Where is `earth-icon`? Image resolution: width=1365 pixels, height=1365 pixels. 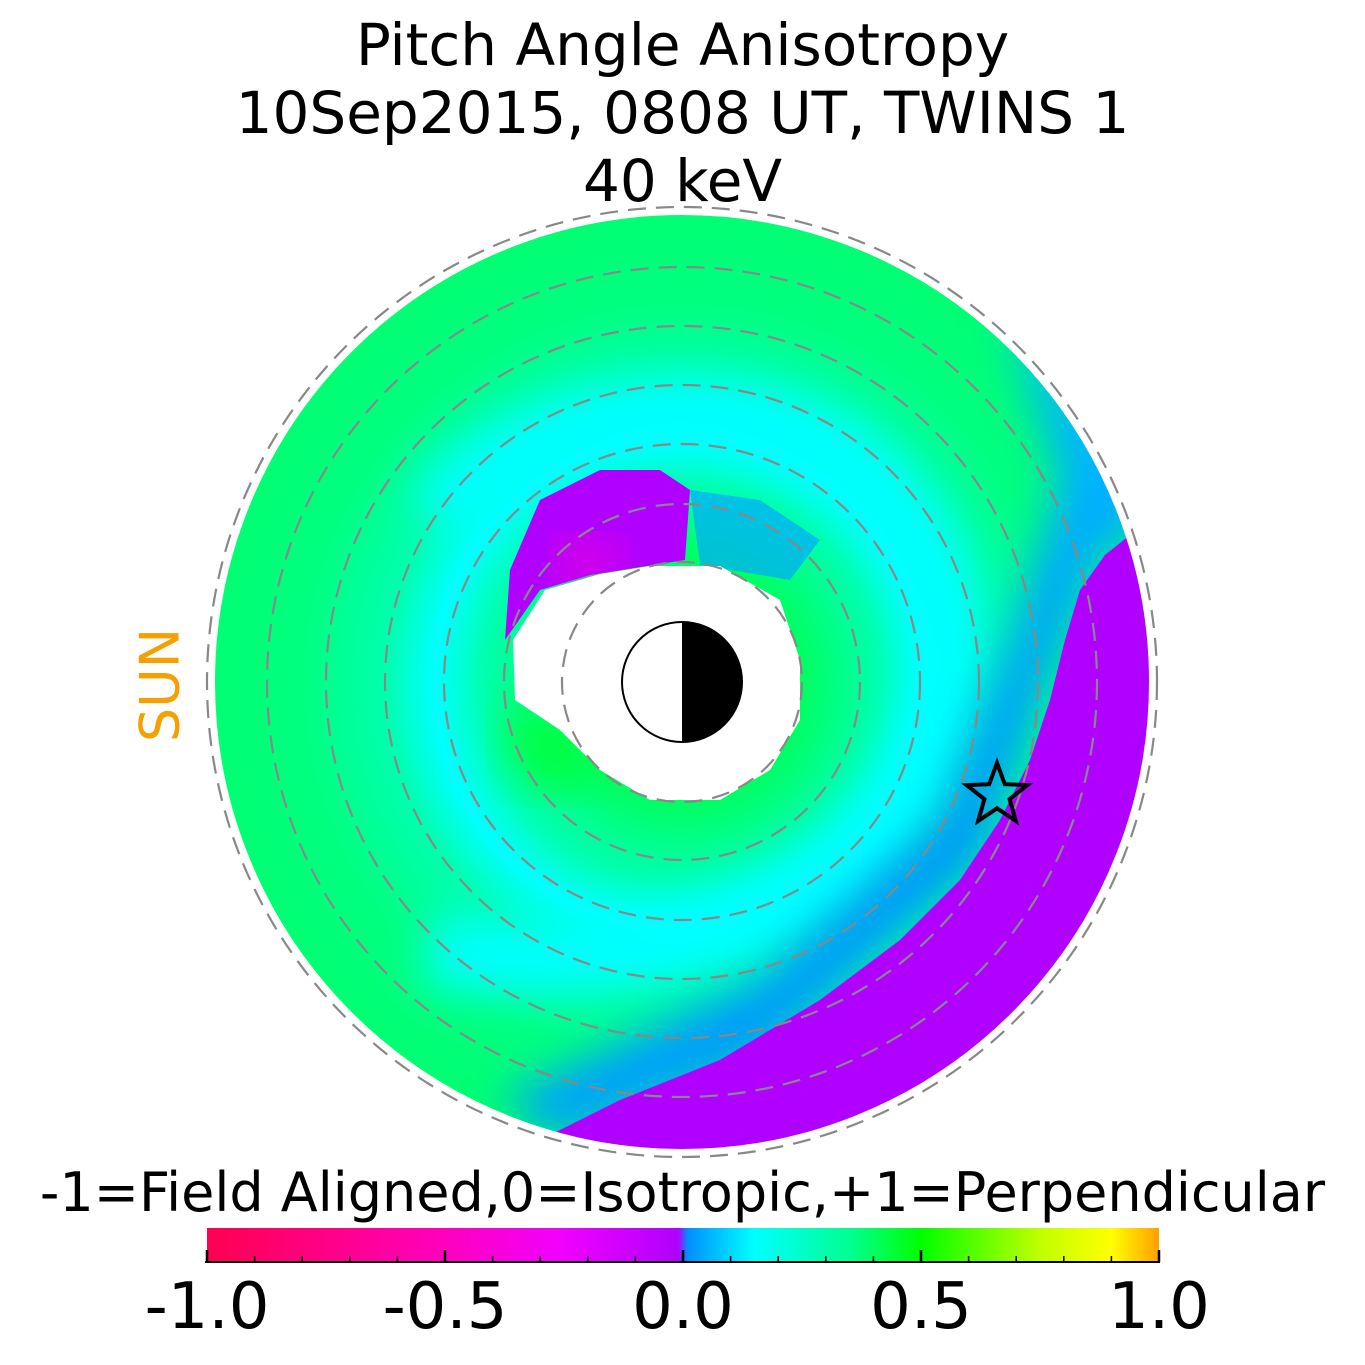 earth-icon is located at coordinates (682, 682).